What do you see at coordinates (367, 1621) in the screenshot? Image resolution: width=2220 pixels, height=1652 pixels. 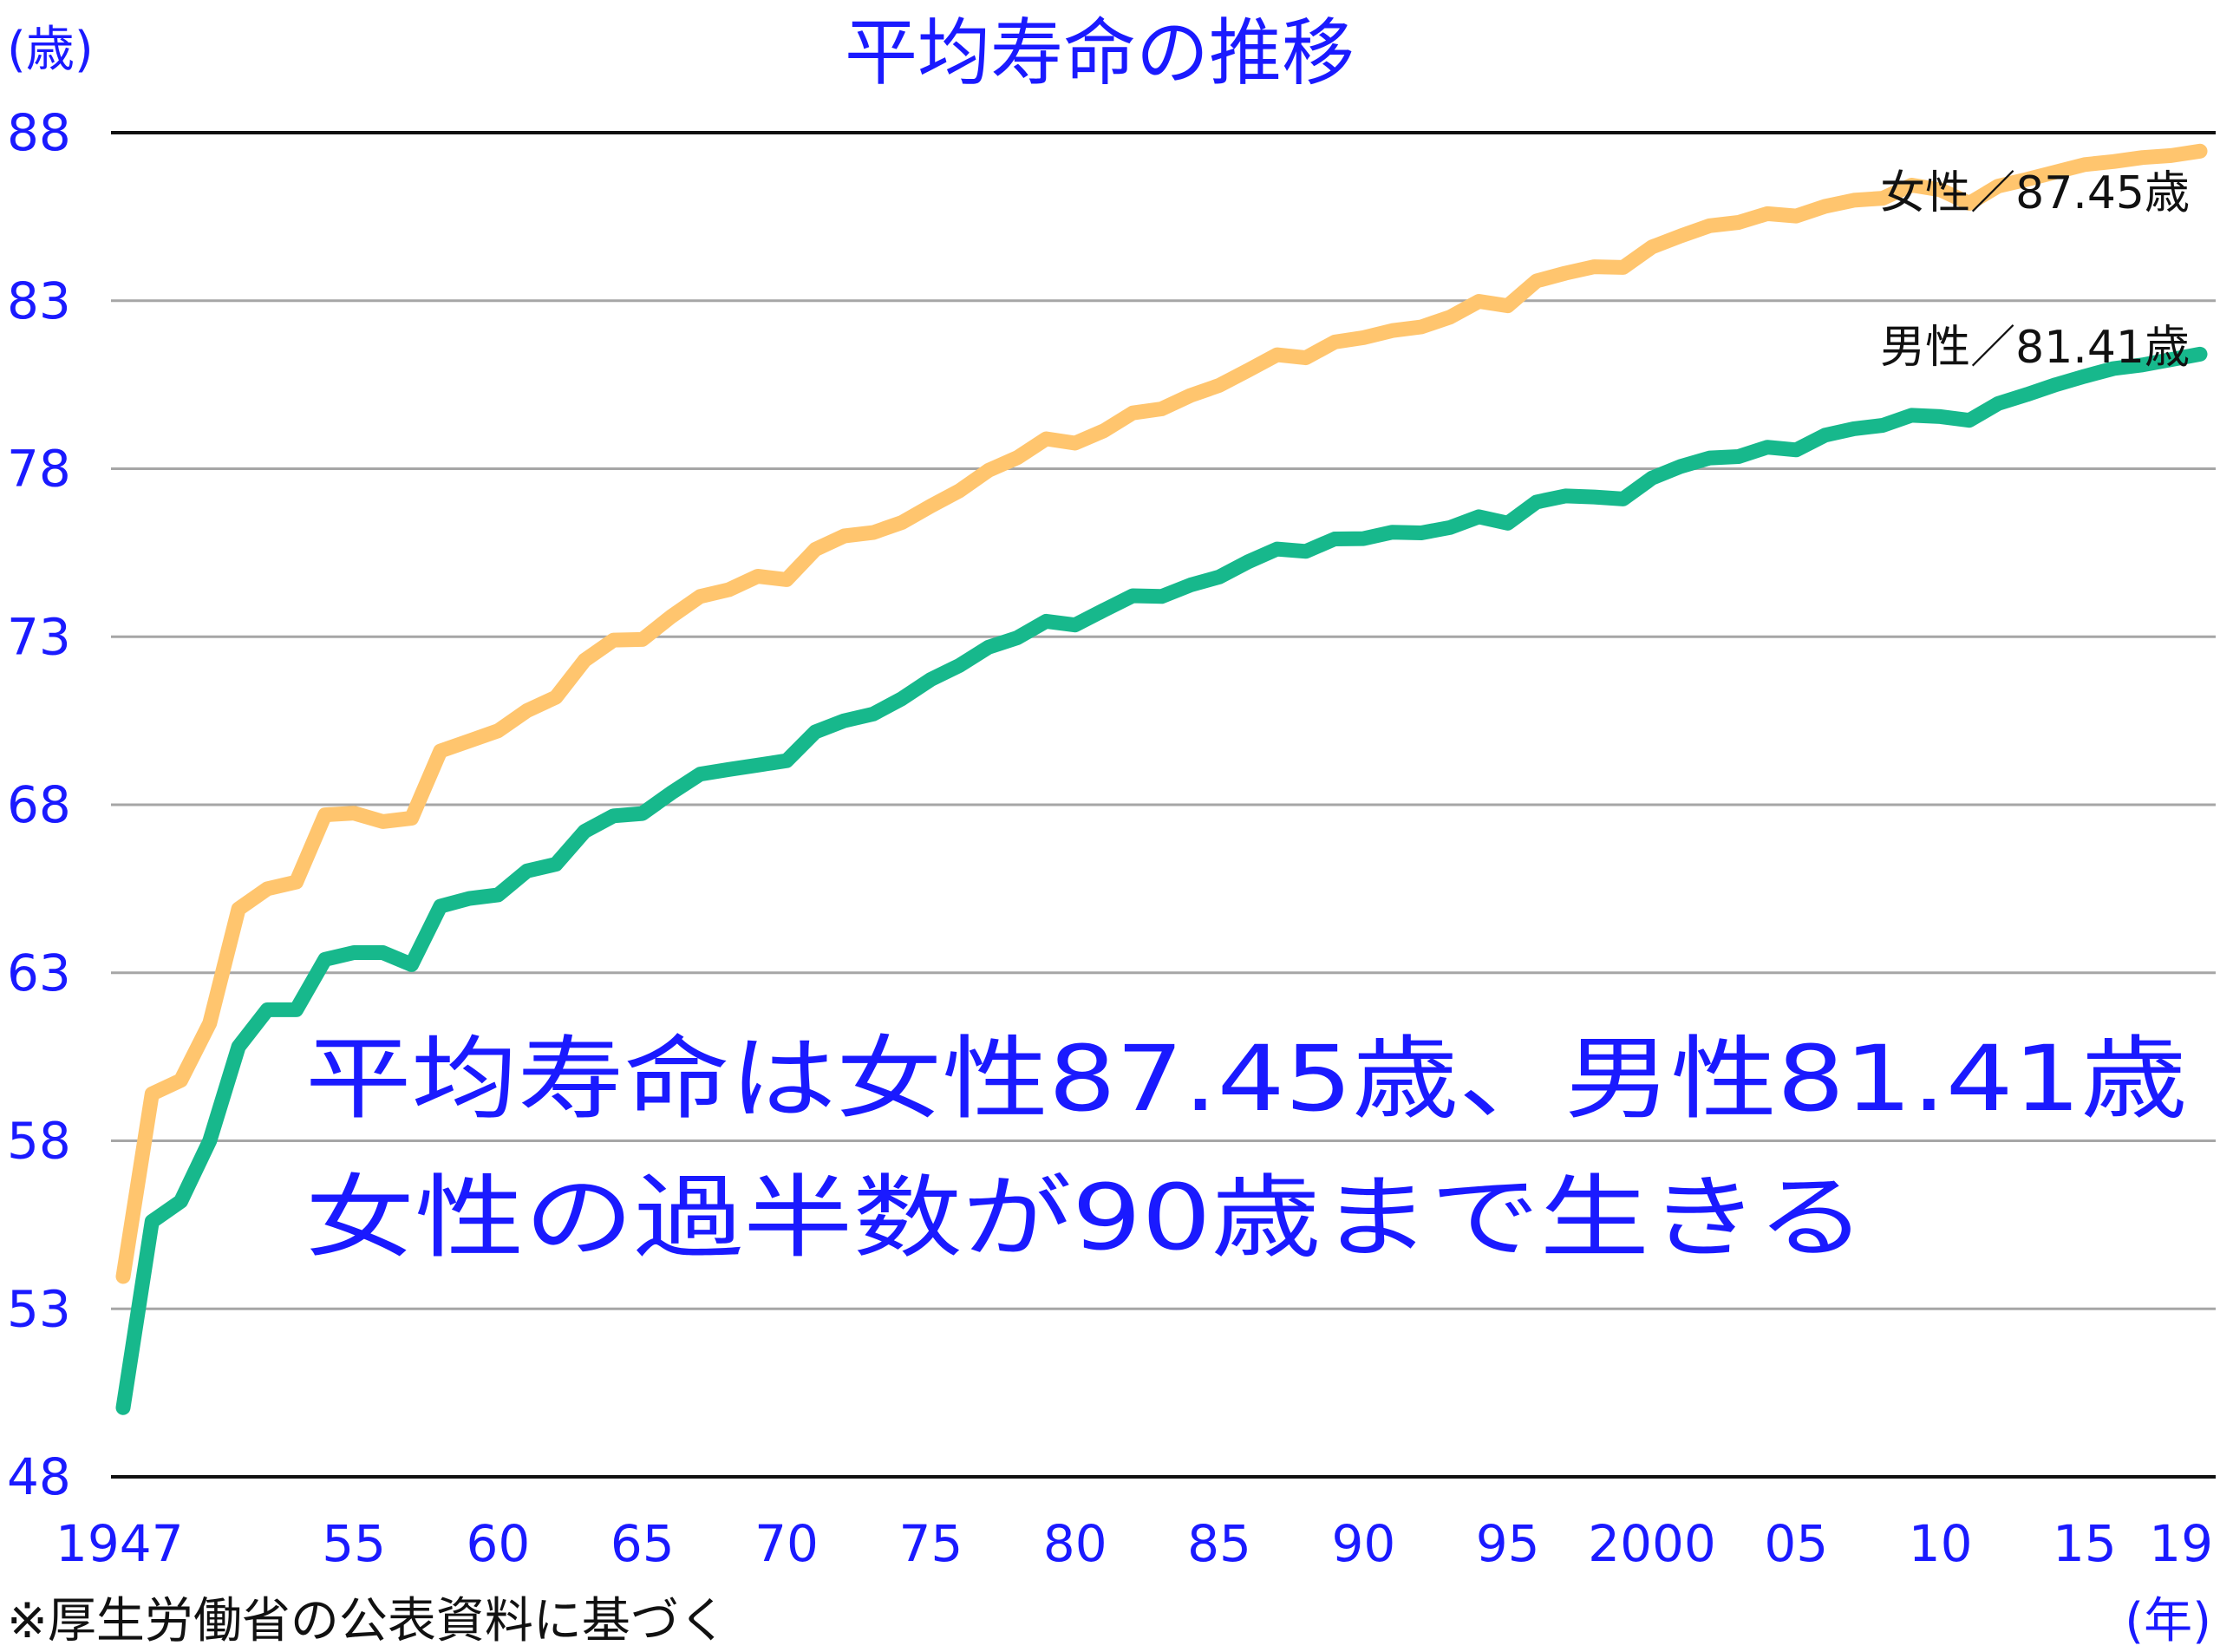 I see `source-note: ※厚生労働省の公表資料に基づく` at bounding box center [367, 1621].